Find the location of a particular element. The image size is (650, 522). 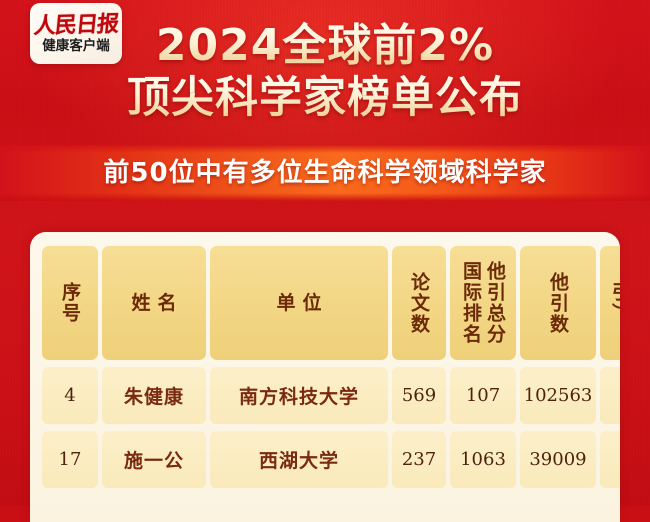

title-line-1: 2024全球前2% is located at coordinates (325, 46).